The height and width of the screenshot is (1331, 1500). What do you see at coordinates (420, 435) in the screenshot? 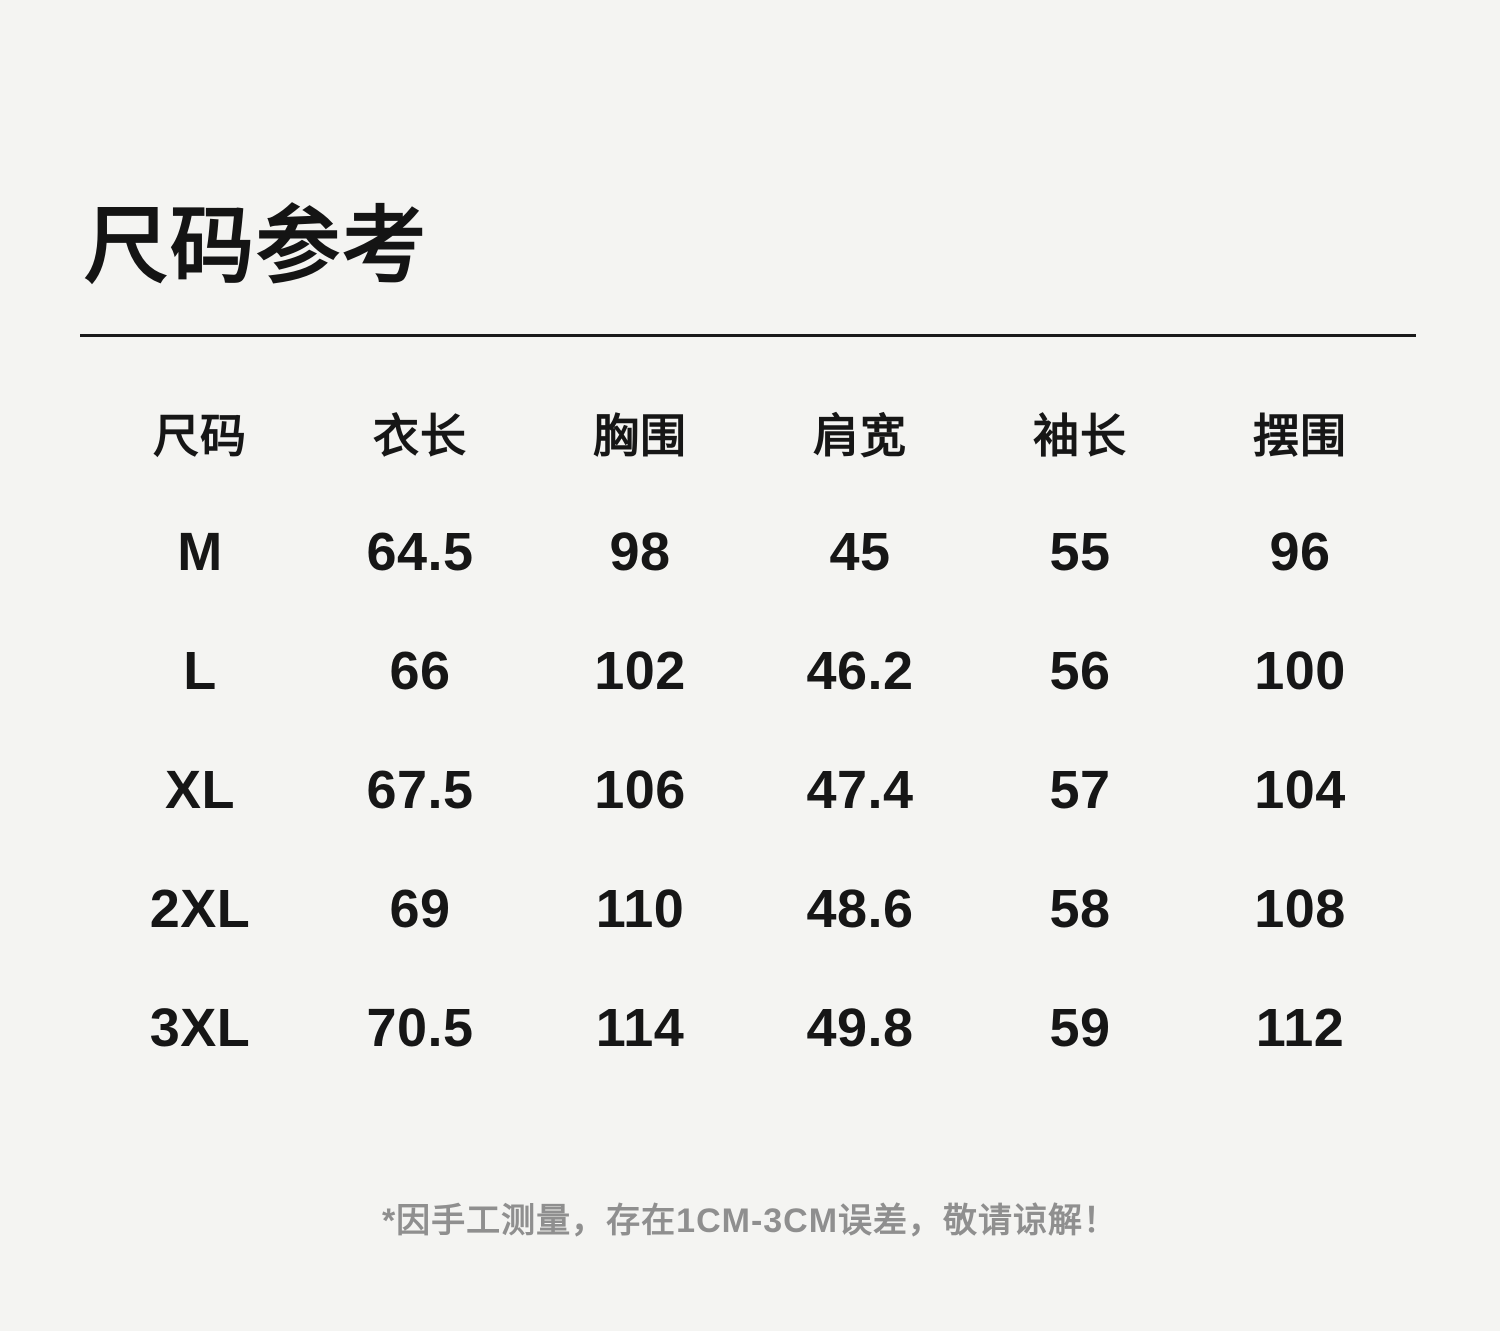
I see `column-header-length: 衣长` at bounding box center [420, 435].